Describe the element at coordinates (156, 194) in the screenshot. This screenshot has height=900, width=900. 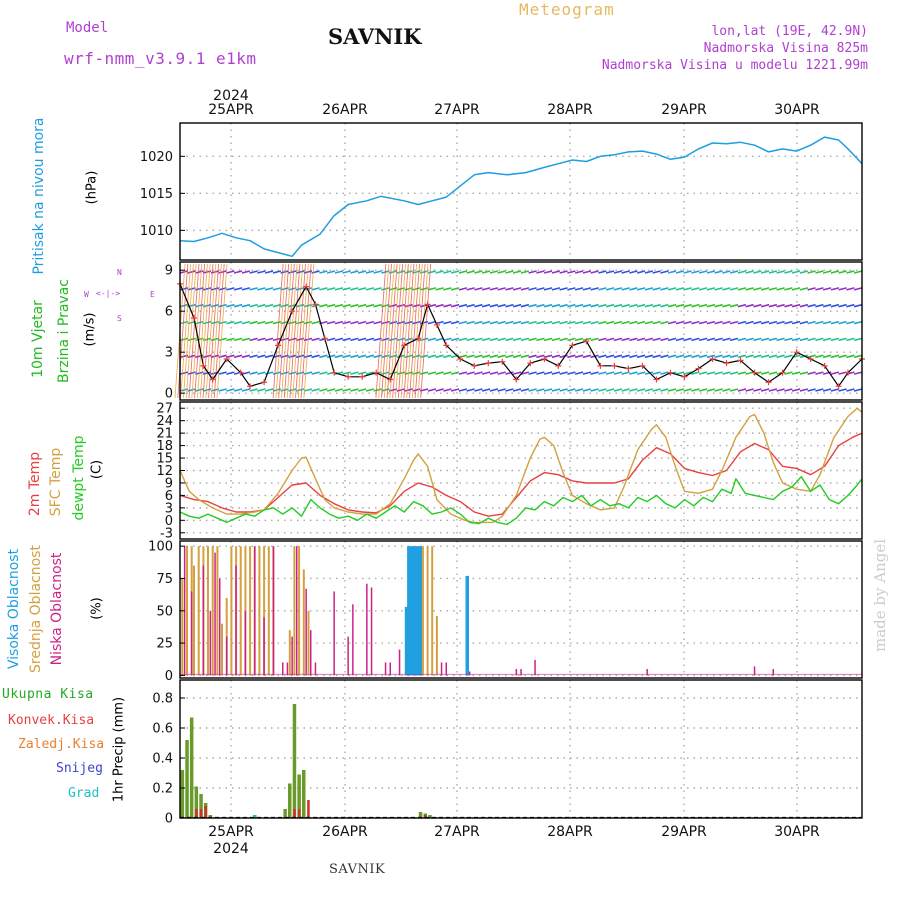
I see `pressure-tick-label: 1015` at that location.